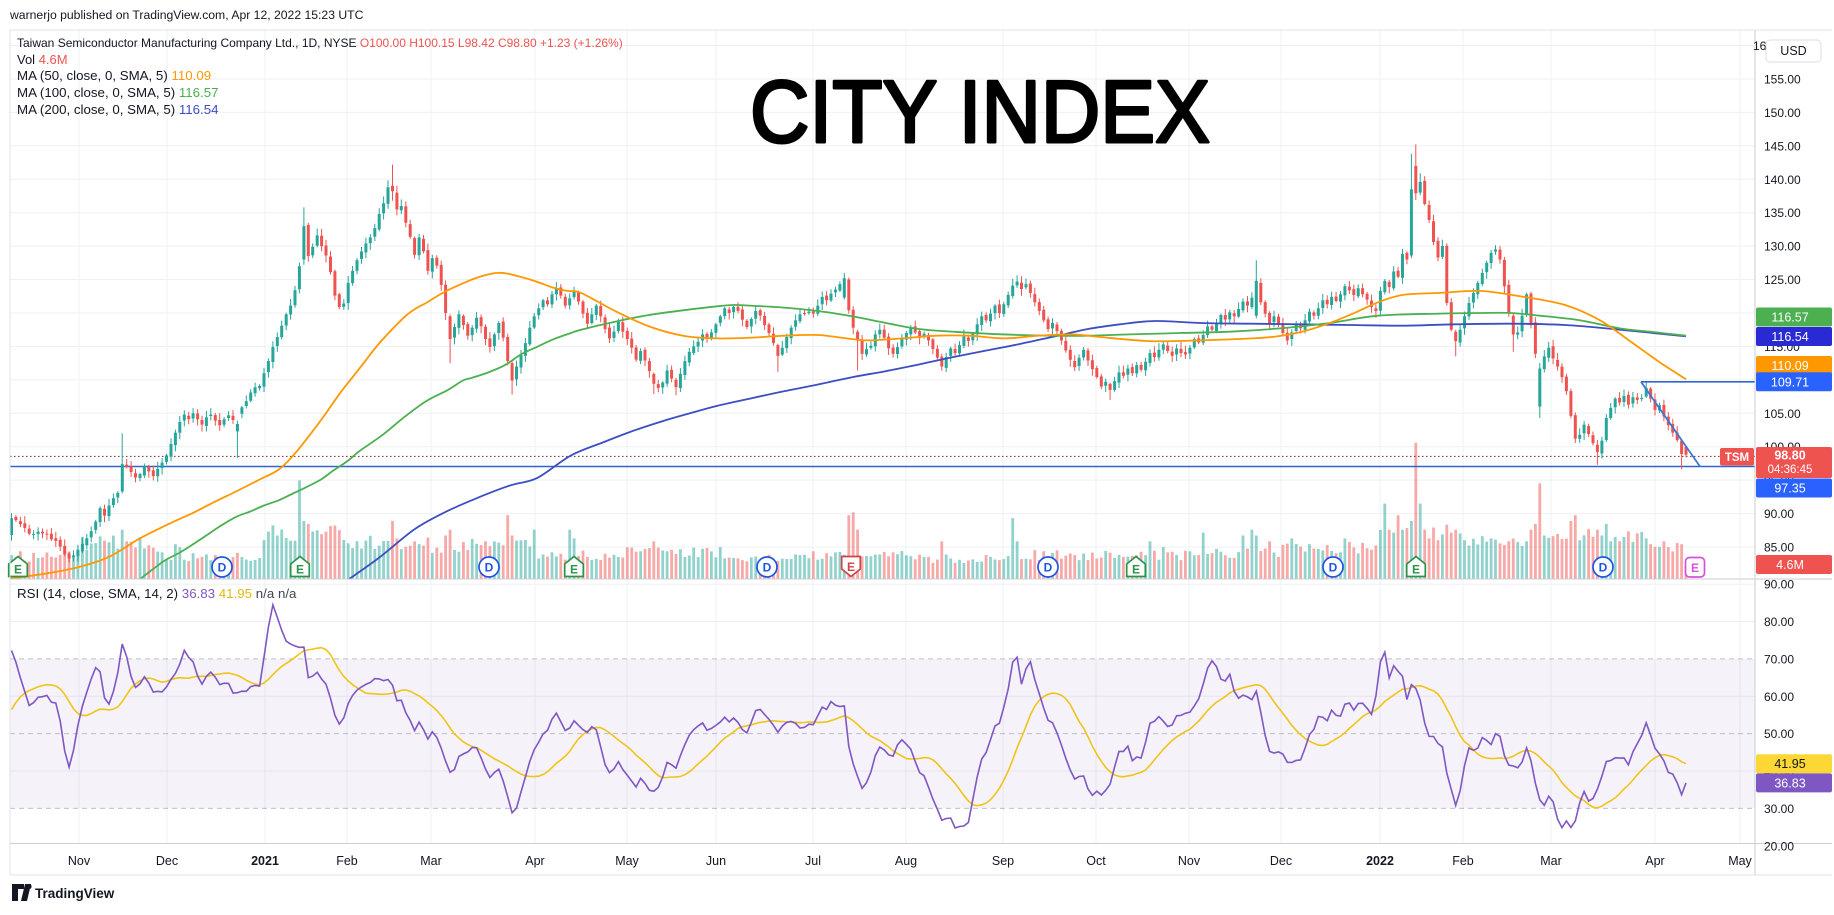  I want to click on svg-text: 155.00, so click(1782, 80).